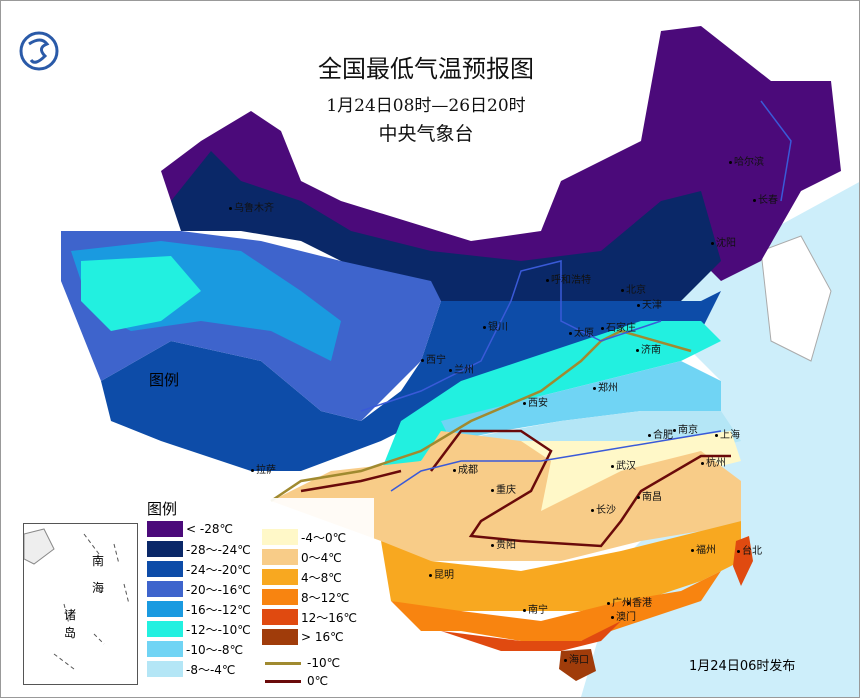 The image size is (860, 698). What do you see at coordinates (441, 573) in the screenshot?
I see `city-label: 昆明` at bounding box center [441, 573].